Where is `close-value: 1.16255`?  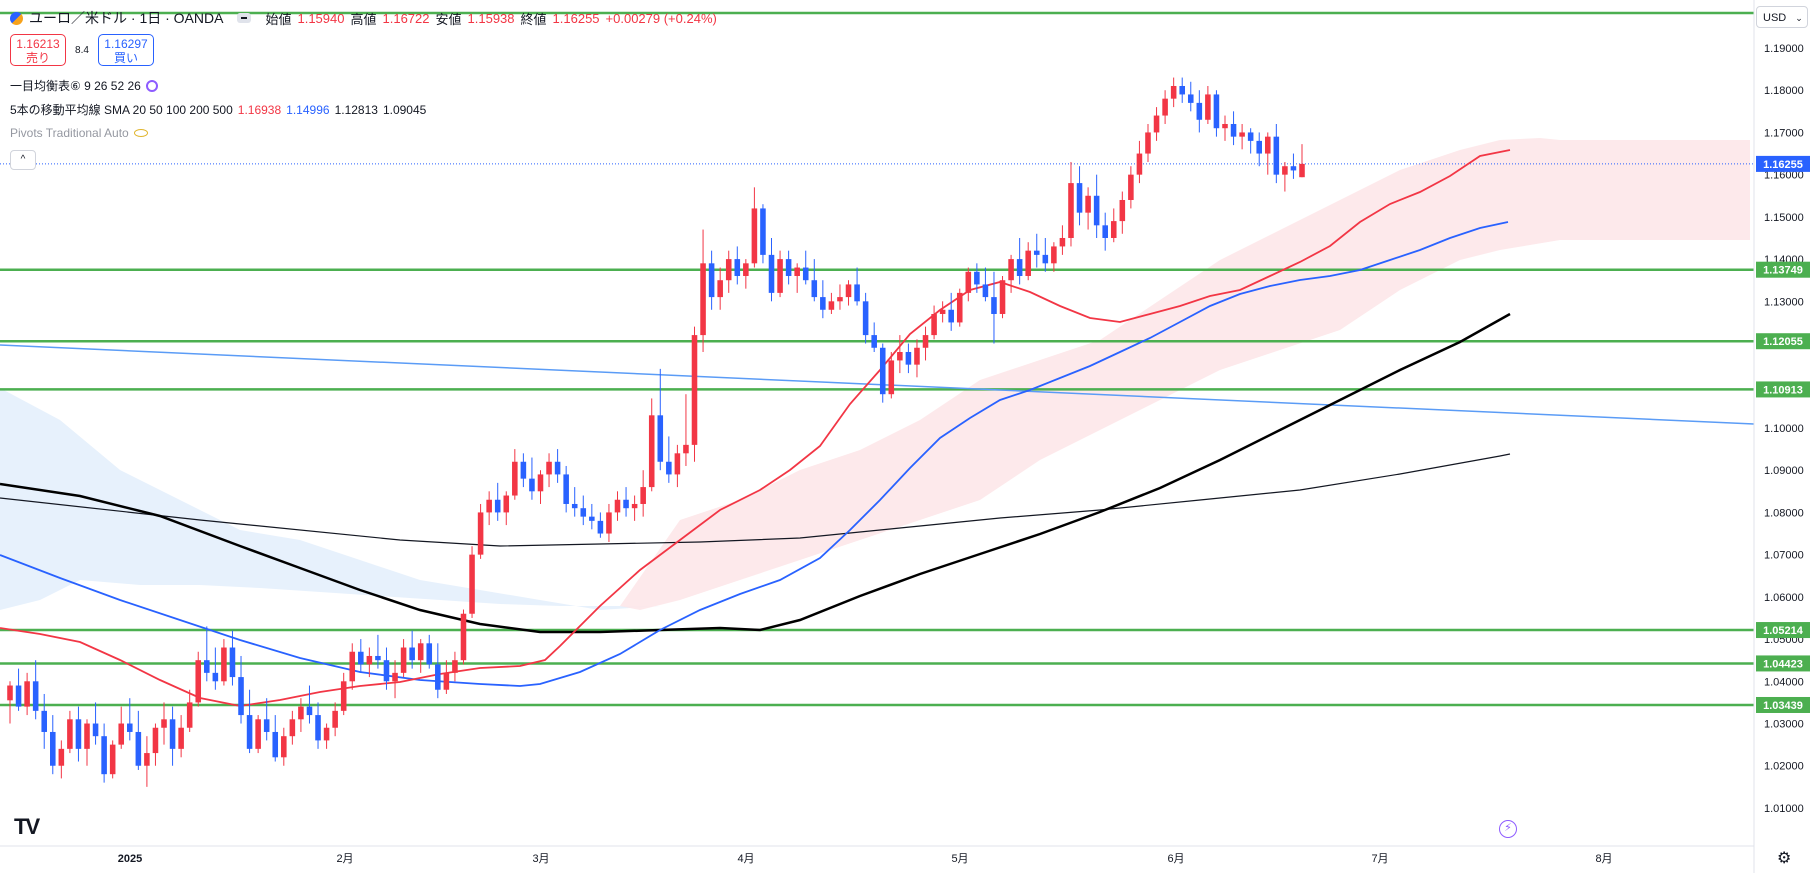
close-value: 1.16255 is located at coordinates (576, 18).